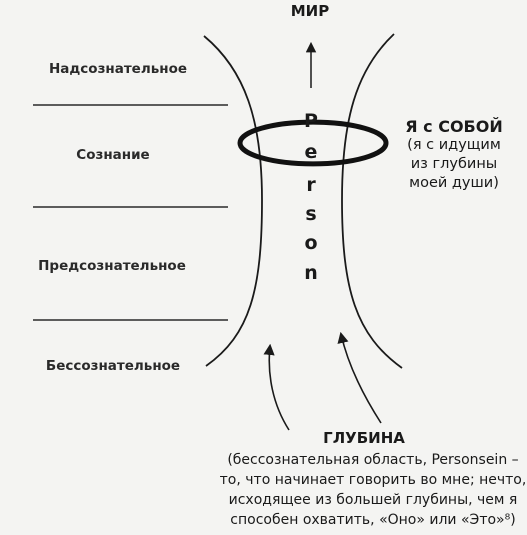 The width and height of the screenshot is (527, 535). I want to click on top-label-world: МИР, so click(310, 11).